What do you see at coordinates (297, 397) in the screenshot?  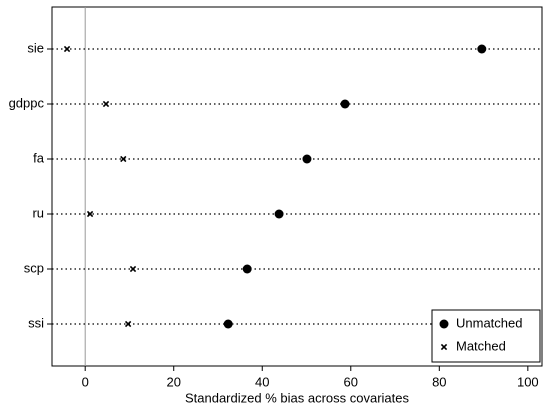 I see `x-axis-label: Standardized % bias across covariates` at bounding box center [297, 397].